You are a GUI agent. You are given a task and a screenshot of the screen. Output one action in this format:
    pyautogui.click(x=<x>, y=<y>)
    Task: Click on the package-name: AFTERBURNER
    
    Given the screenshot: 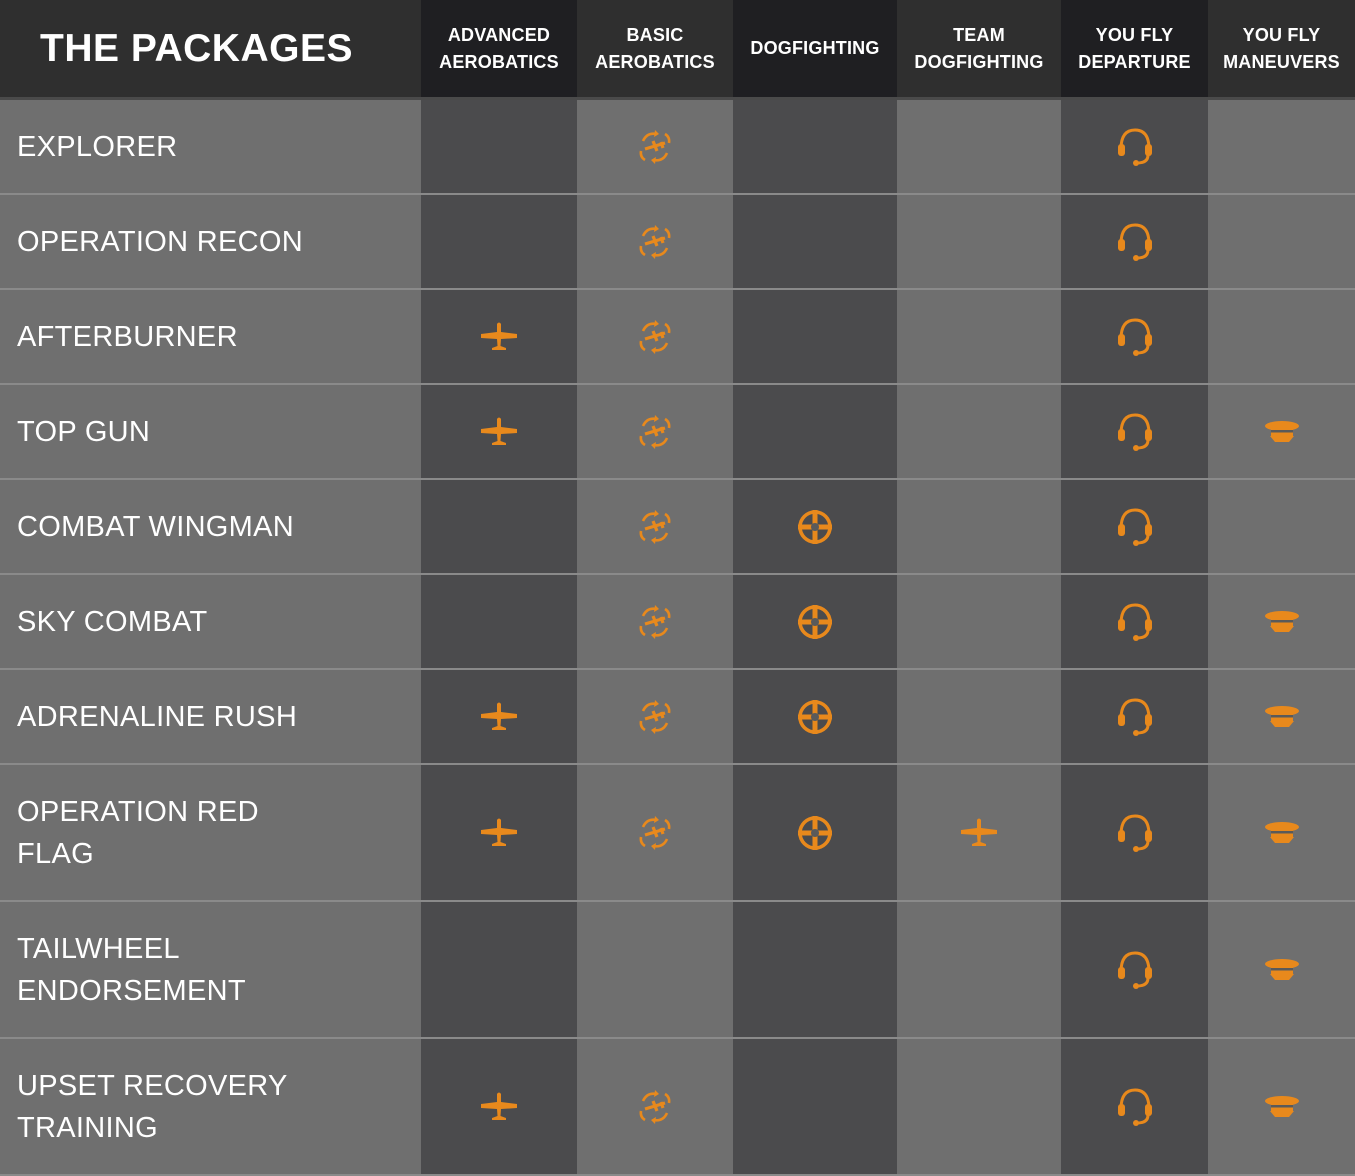 What is the action you would take?
    pyautogui.click(x=210, y=336)
    